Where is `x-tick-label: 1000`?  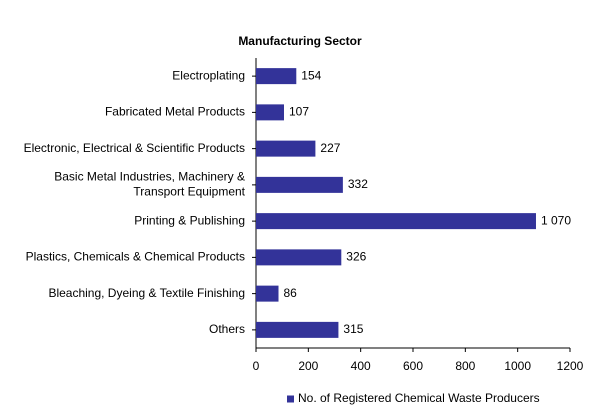
x-tick-label: 1000 is located at coordinates (517, 366).